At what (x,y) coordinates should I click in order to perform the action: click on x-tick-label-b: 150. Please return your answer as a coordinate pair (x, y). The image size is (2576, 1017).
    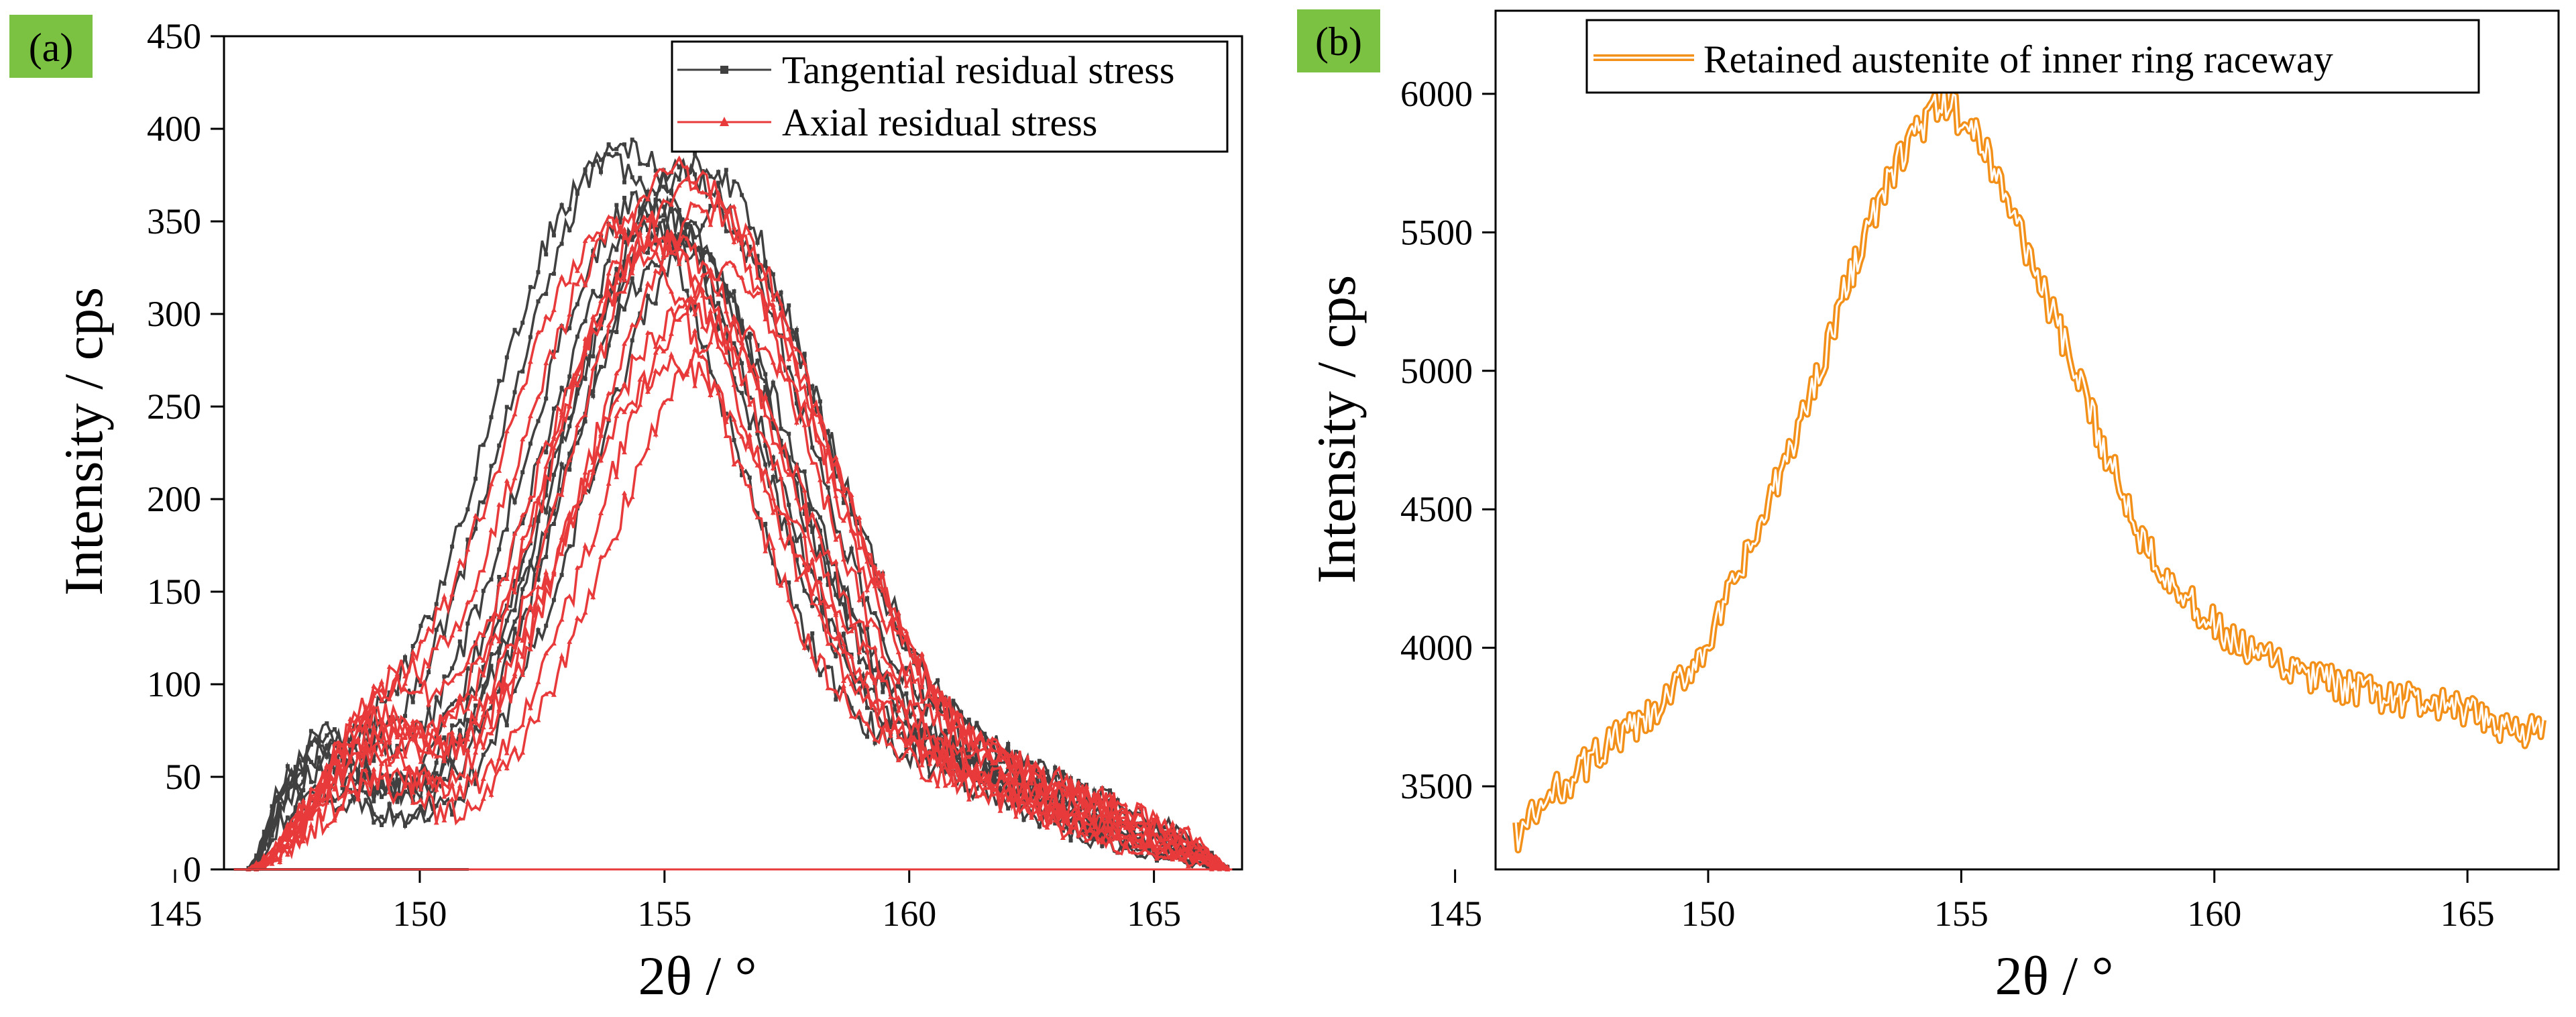
    Looking at the image, I should click on (1708, 914).